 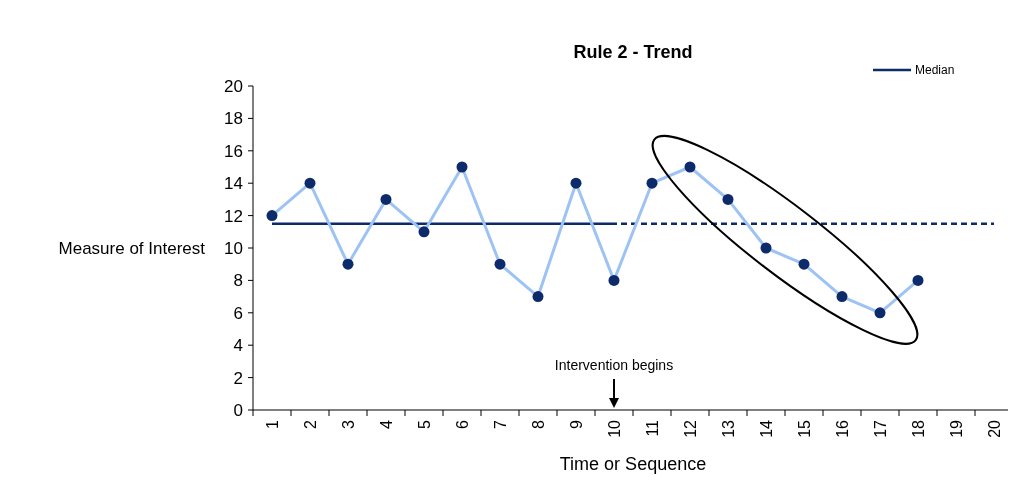 I want to click on x-tick-label: 10, so click(x=614, y=428).